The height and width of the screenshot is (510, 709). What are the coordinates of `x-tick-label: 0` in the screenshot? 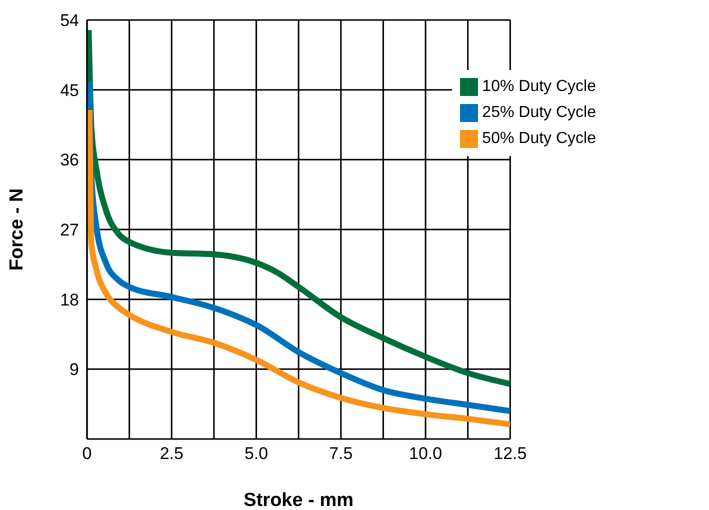 It's located at (87, 454).